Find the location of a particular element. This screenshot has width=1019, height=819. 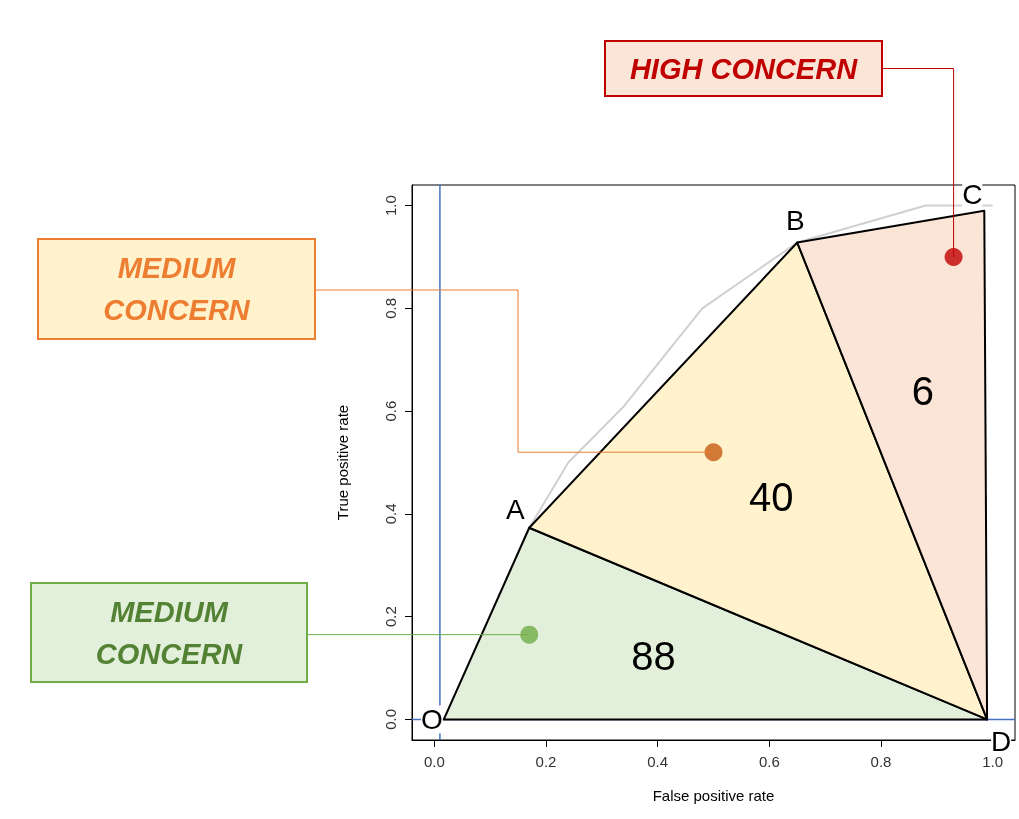

y-tick-label: 0.6 is located at coordinates (390, 411).